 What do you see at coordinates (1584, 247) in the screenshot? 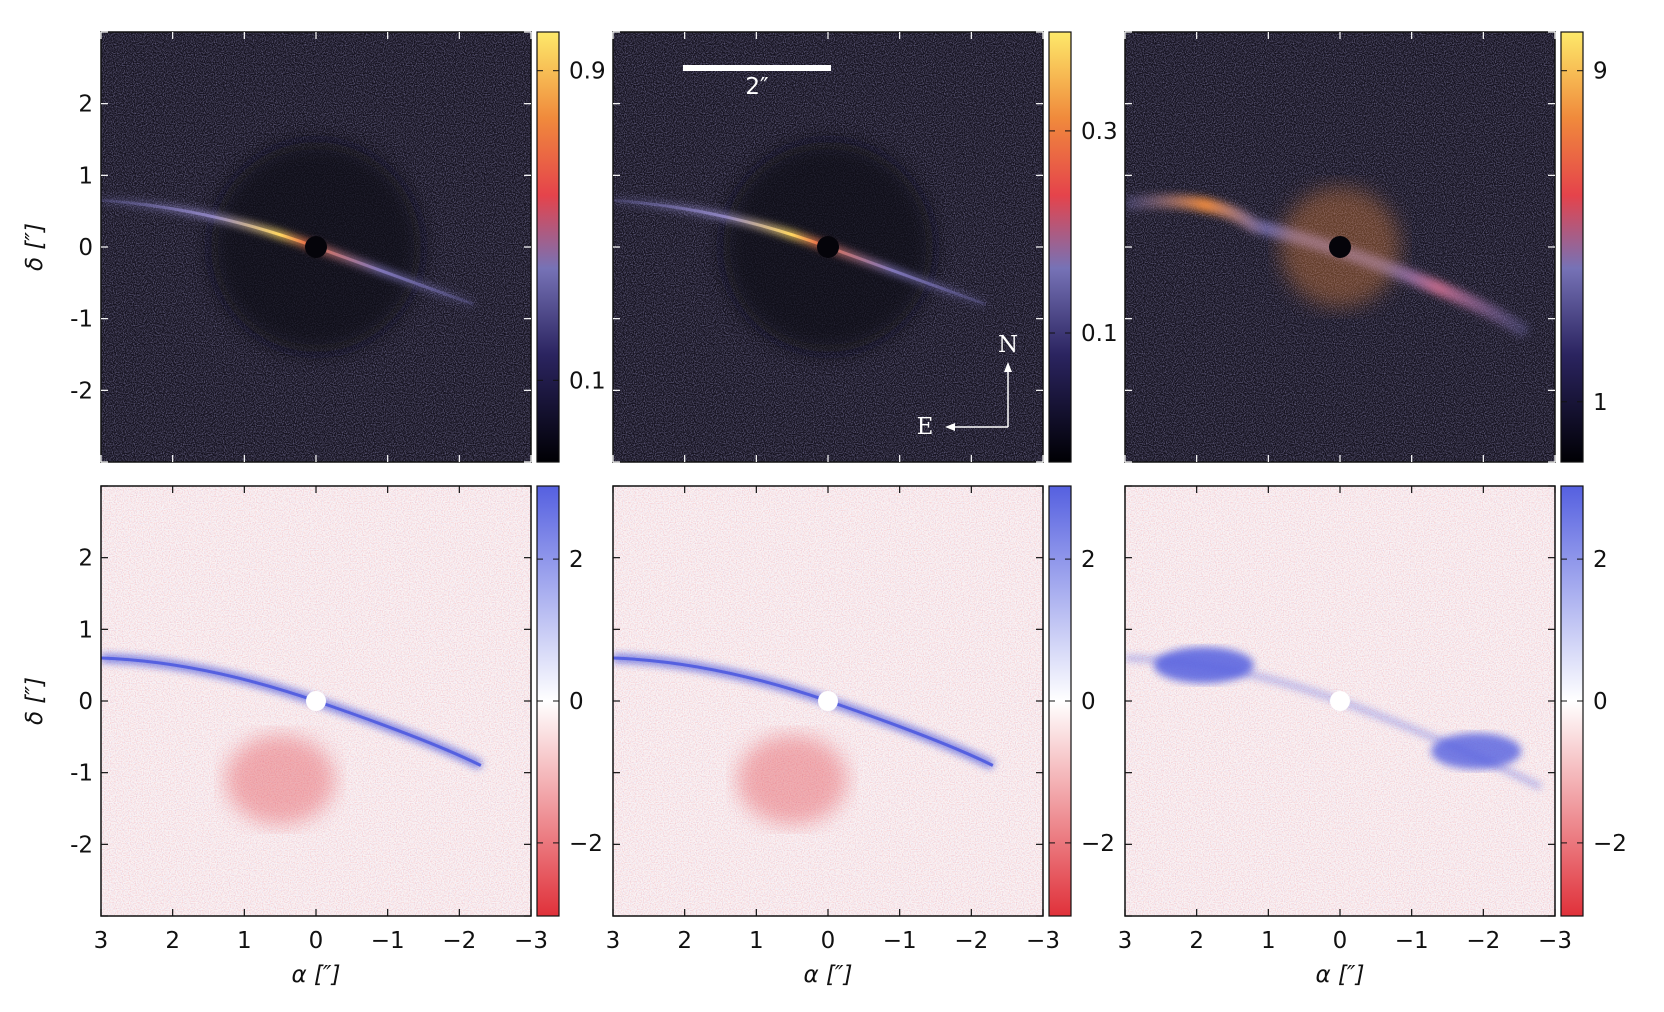
I see `colorbar: 91` at bounding box center [1584, 247].